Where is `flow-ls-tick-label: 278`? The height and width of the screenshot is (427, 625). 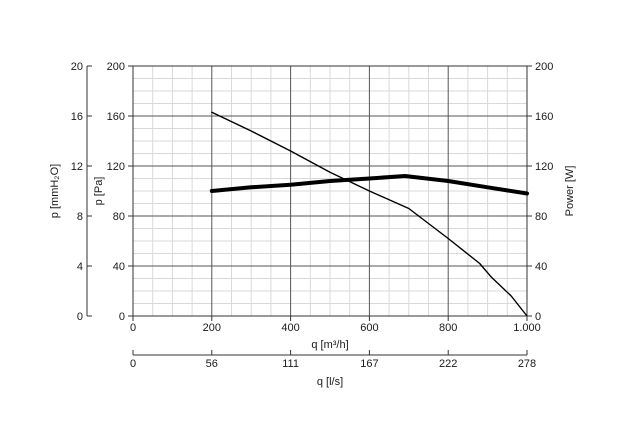 flow-ls-tick-label: 278 is located at coordinates (527, 364).